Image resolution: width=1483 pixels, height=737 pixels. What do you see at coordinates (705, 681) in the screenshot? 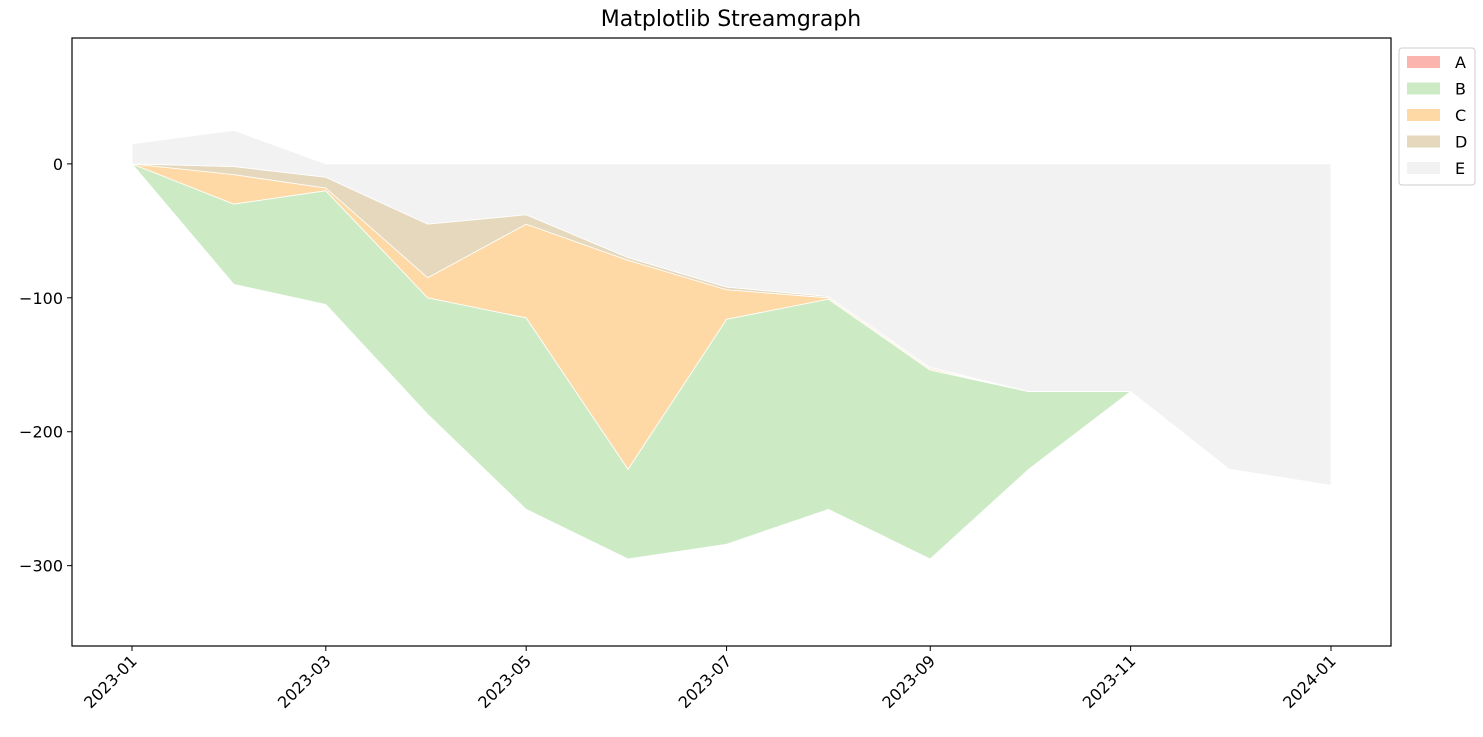
I see `x-tick-label: 2023-07` at bounding box center [705, 681].